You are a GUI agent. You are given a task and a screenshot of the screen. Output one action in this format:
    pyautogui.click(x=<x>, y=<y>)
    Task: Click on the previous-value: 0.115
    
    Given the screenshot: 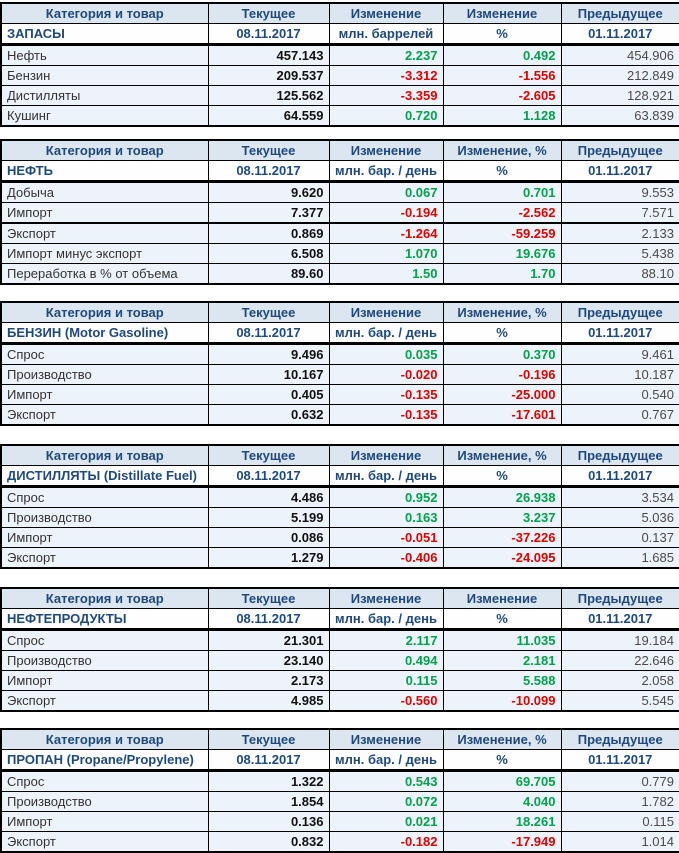 What is the action you would take?
    pyautogui.click(x=619, y=821)
    